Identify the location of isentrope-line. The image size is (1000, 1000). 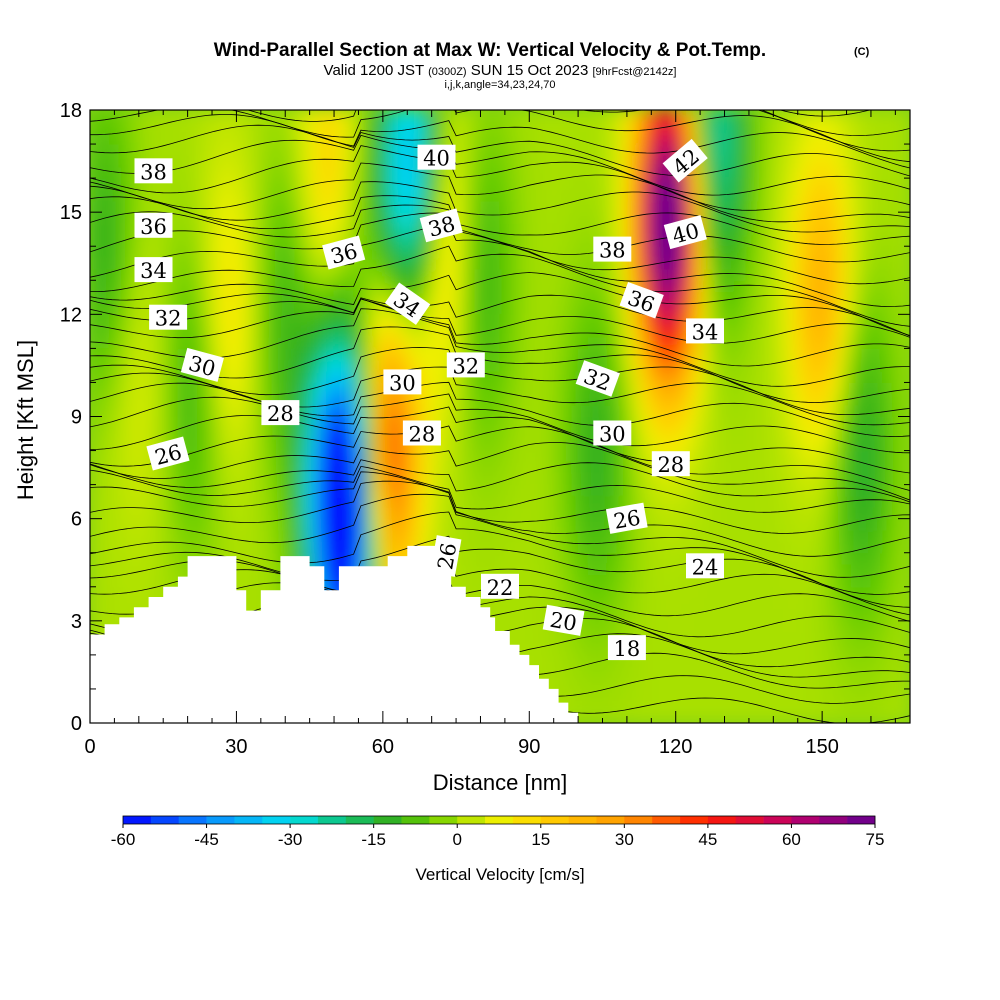
(500, 332).